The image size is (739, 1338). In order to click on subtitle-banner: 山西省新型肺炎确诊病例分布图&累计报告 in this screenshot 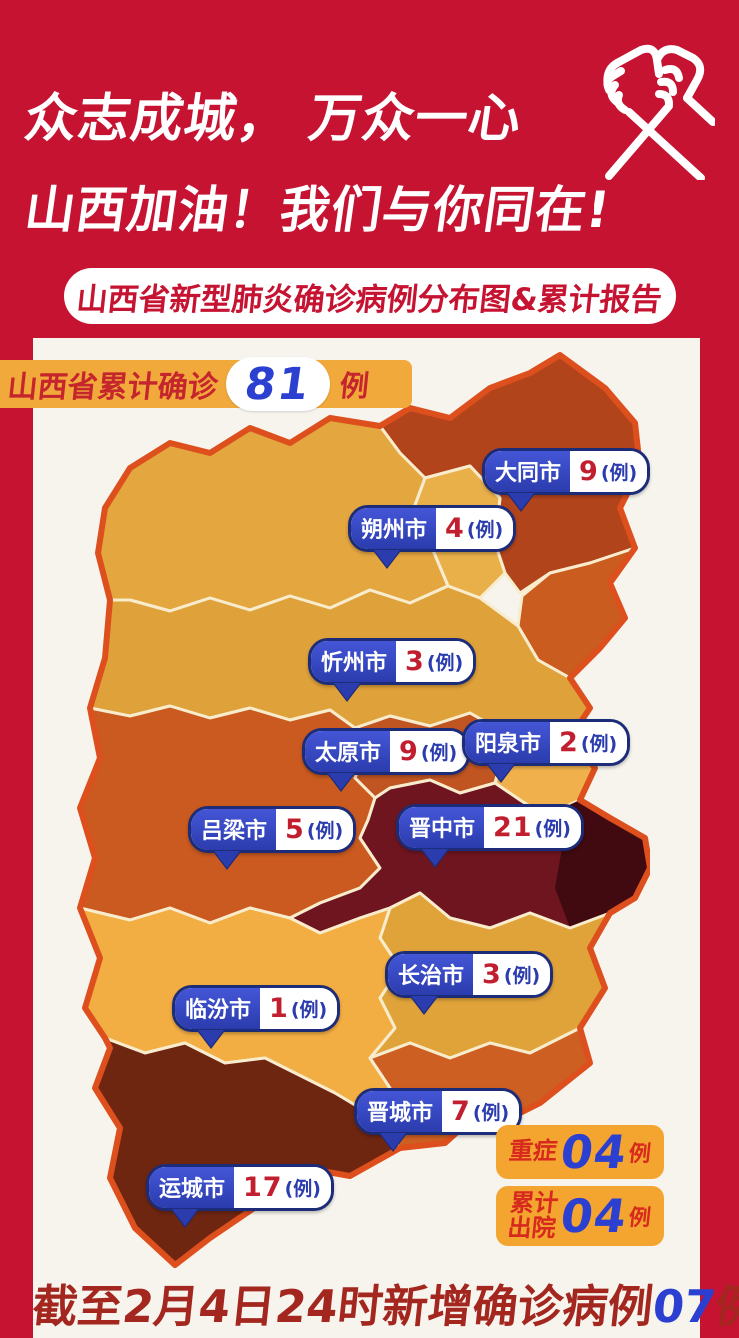, I will do `click(370, 296)`.